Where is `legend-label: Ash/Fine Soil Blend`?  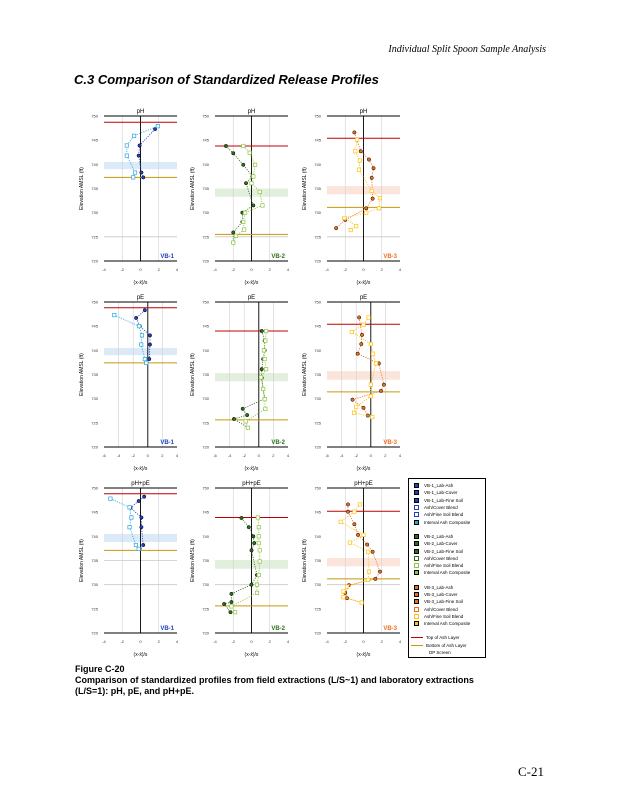 legend-label: Ash/Fine Soil Blend is located at coordinates (444, 616).